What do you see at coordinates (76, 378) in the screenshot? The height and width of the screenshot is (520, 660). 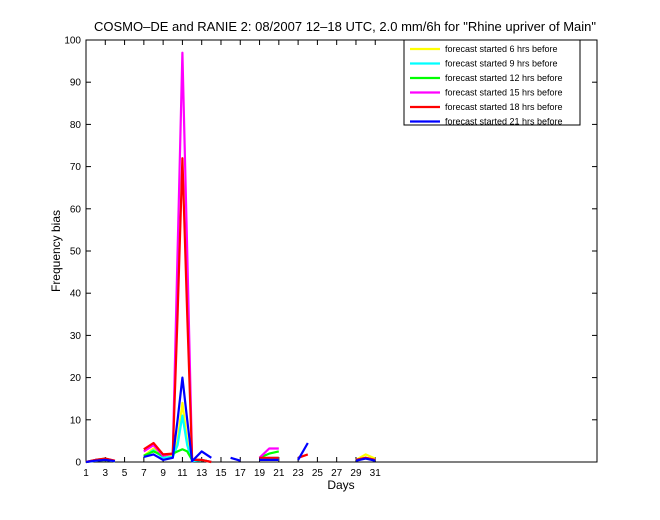 I see `y-tick-label: 20` at bounding box center [76, 378].